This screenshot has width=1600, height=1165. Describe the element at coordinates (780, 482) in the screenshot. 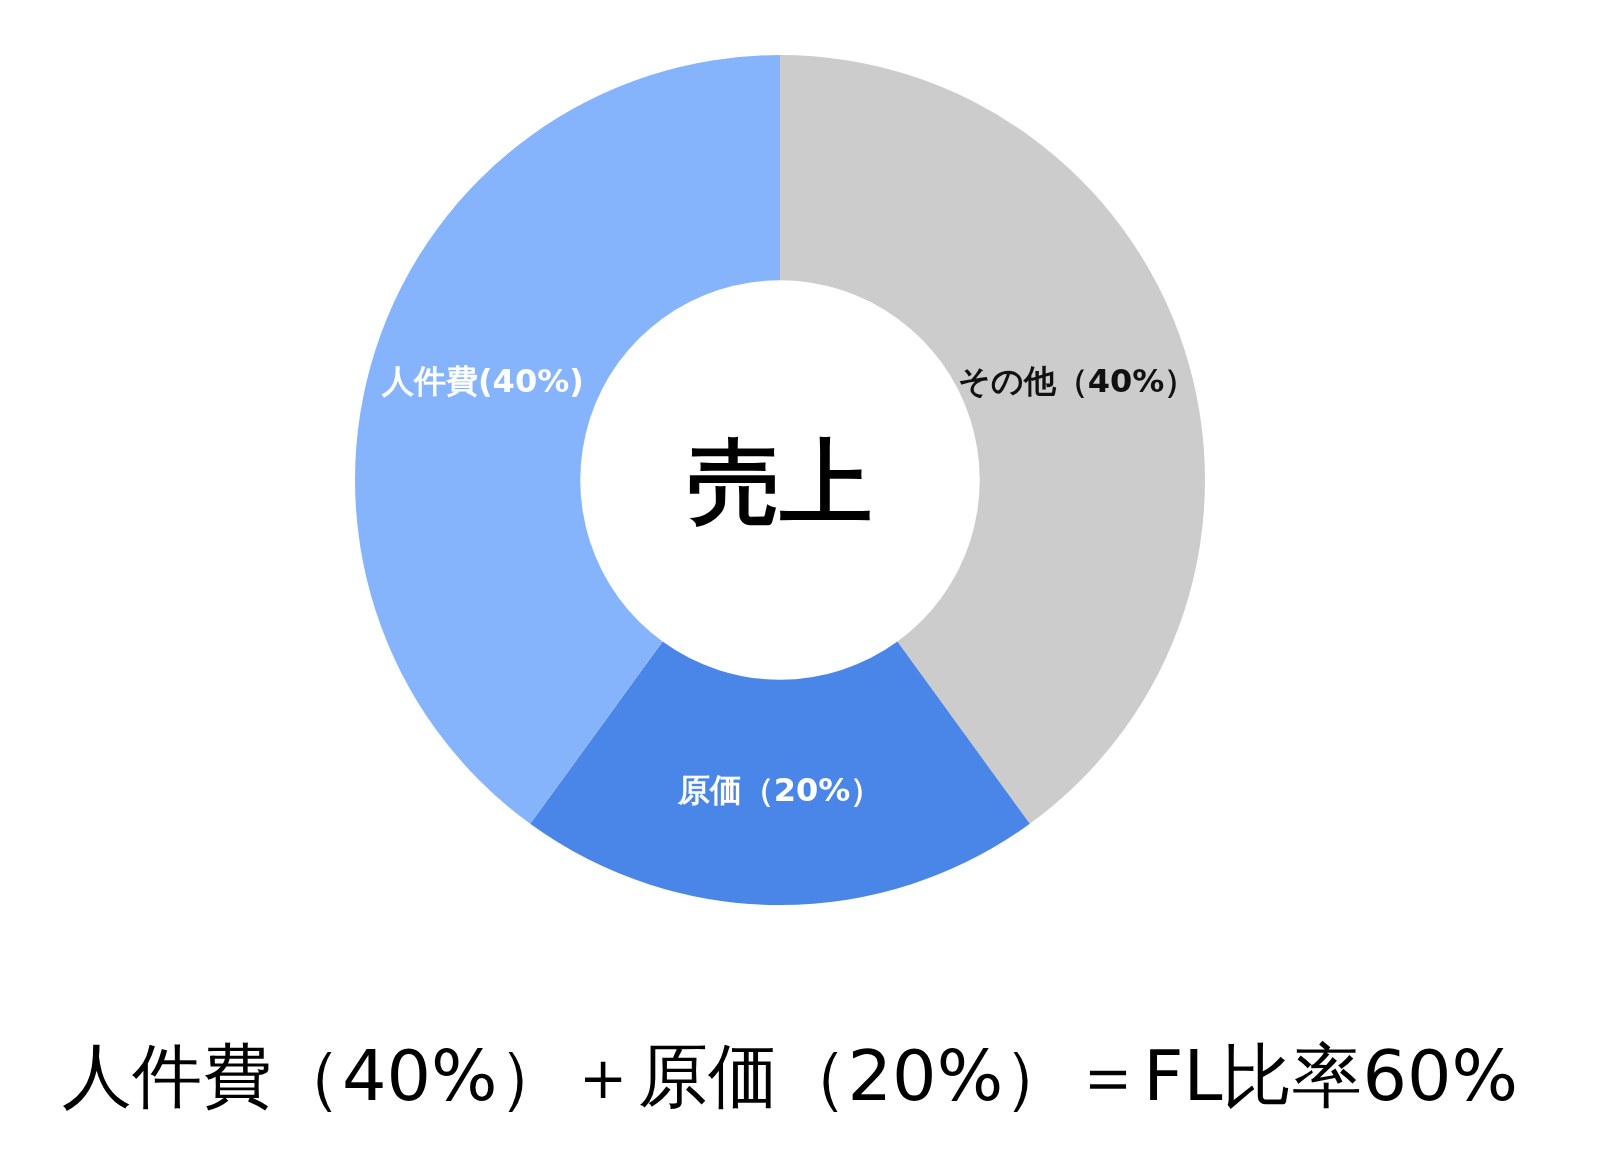

I see `text: 売上` at that location.